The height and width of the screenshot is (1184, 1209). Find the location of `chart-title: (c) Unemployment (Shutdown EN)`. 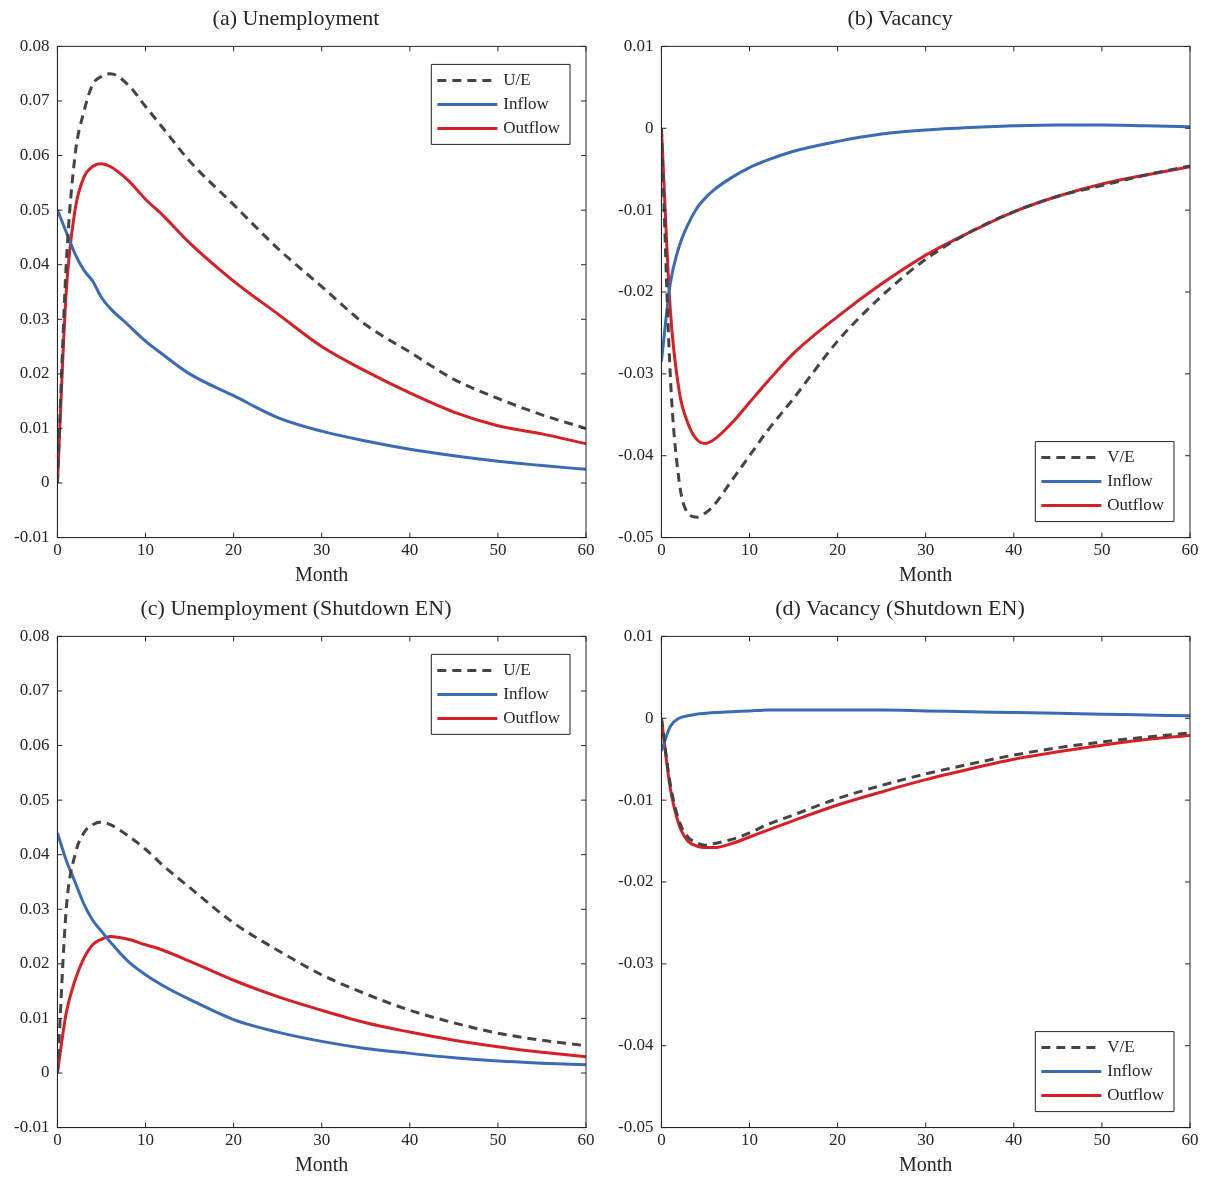

chart-title: (c) Unemployment (Shutdown EN) is located at coordinates (296, 607).